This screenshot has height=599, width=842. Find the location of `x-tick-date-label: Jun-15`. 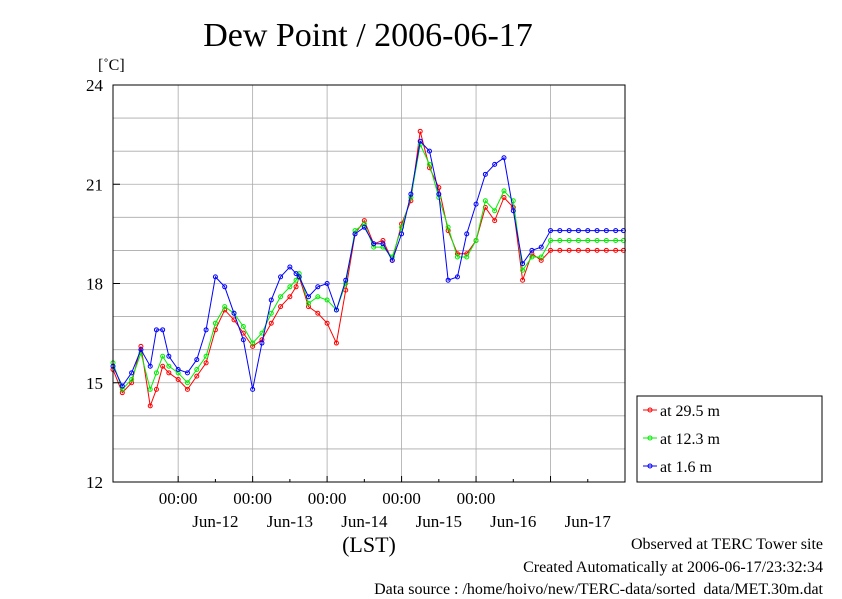

x-tick-date-label: Jun-15 is located at coordinates (439, 521).